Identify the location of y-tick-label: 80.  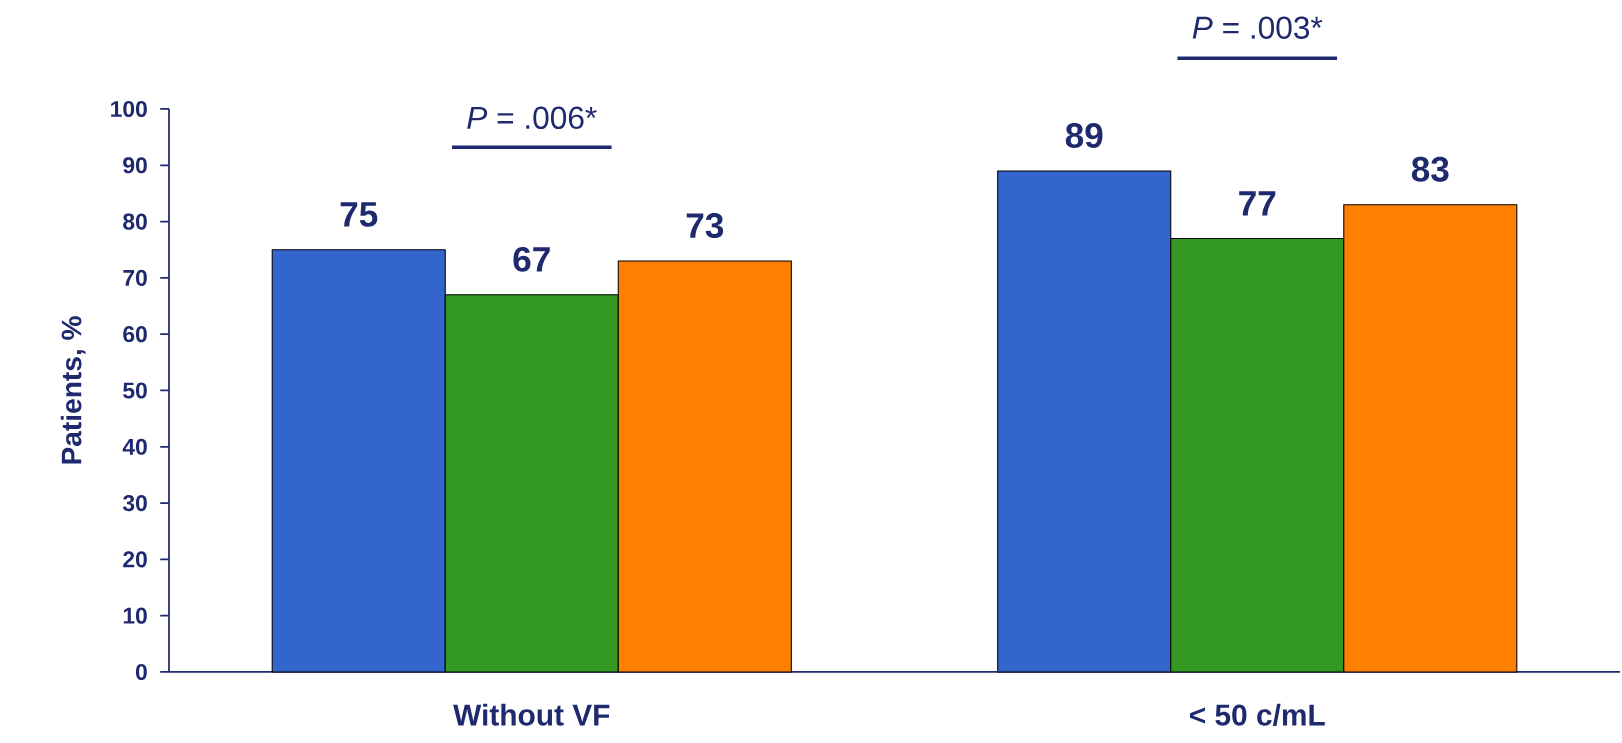
(135, 221).